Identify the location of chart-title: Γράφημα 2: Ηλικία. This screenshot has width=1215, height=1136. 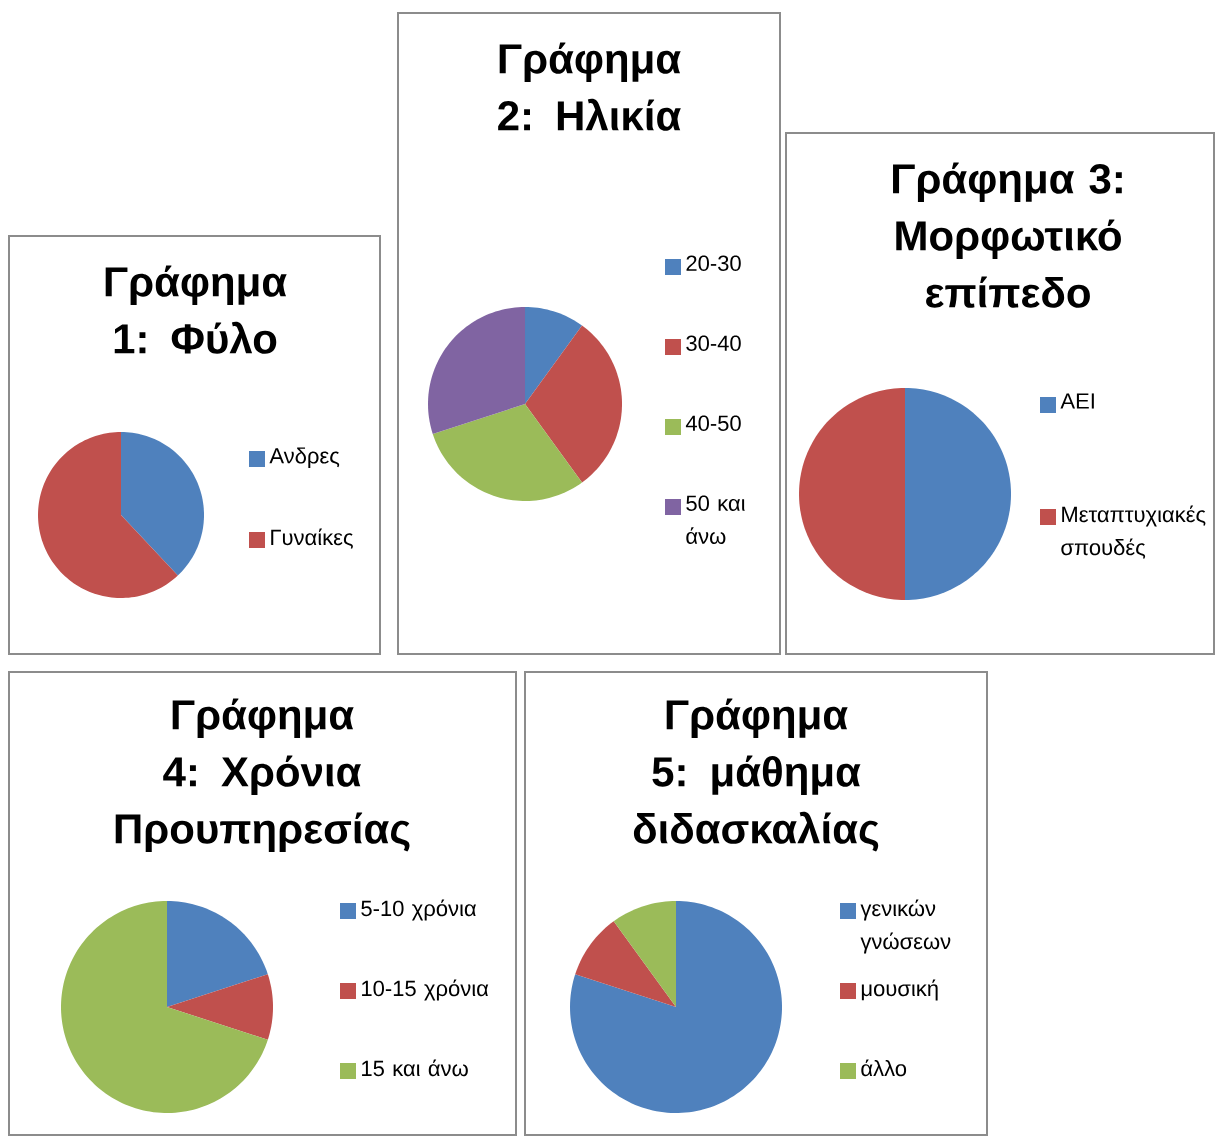
(589, 86).